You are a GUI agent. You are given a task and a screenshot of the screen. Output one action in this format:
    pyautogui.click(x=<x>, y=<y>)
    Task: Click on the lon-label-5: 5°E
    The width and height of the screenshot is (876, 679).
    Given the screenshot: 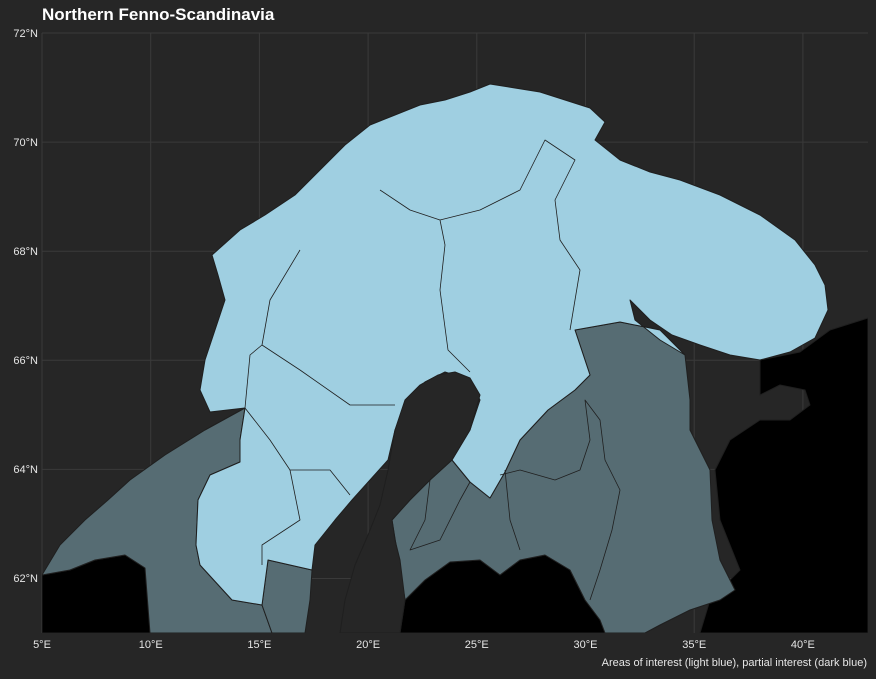 What is the action you would take?
    pyautogui.click(x=42, y=645)
    